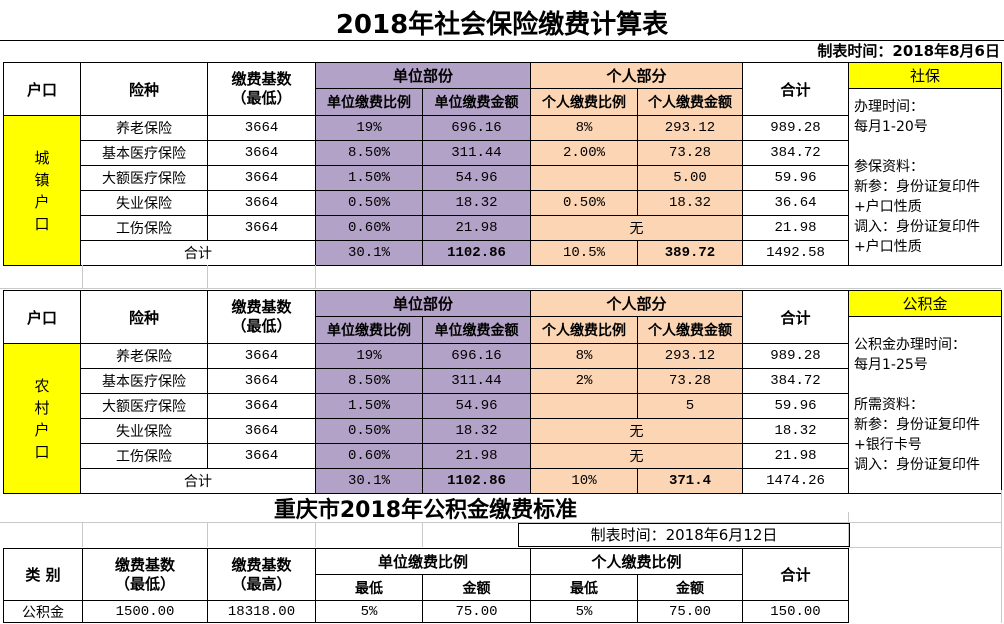 The width and height of the screenshot is (1004, 624). I want to click on row-total: 21.98, so click(795, 456).